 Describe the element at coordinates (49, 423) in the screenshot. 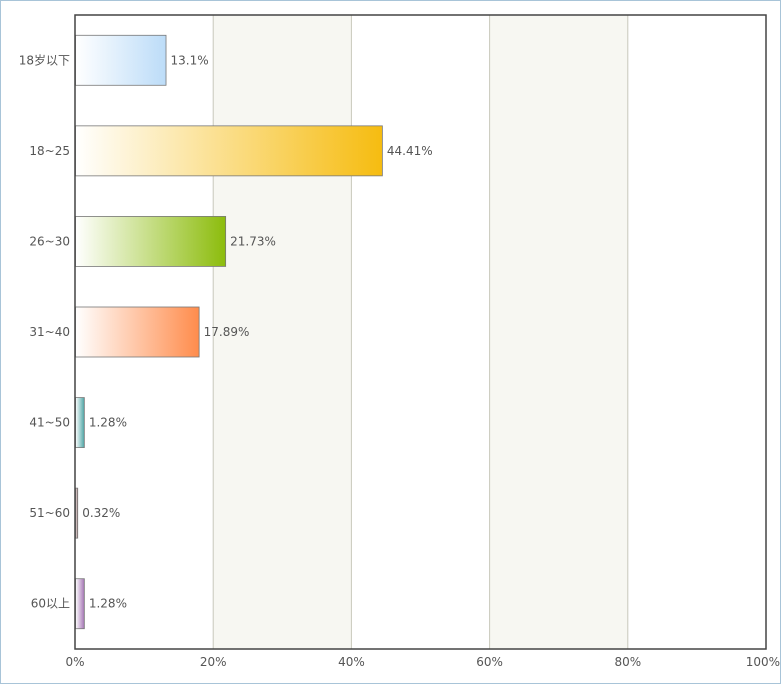

I see `category-label: 41~50` at that location.